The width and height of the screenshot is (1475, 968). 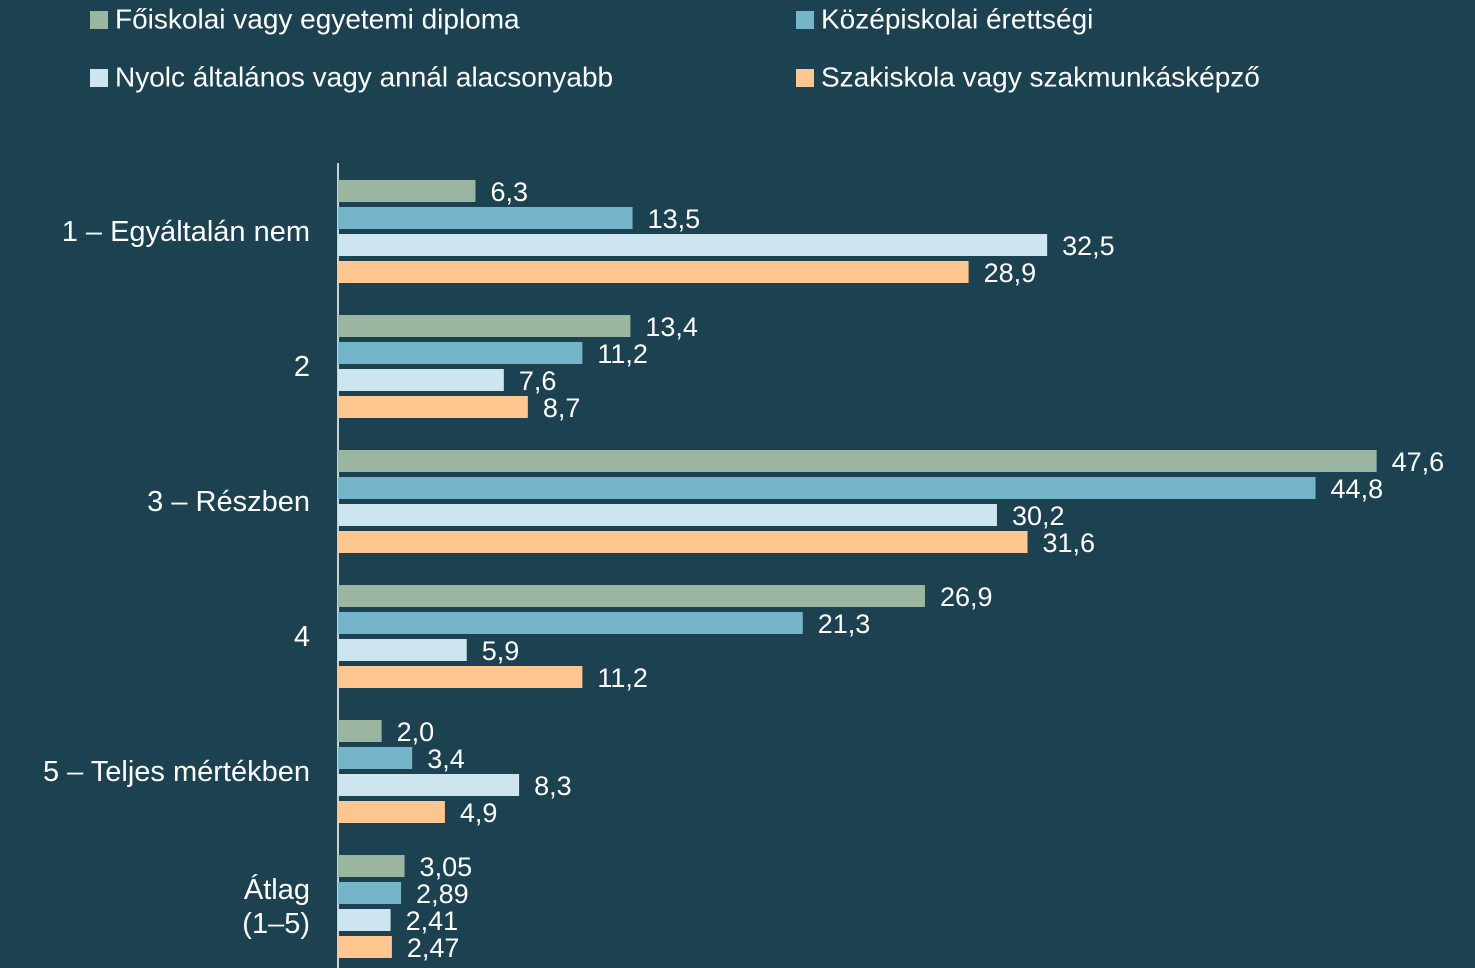 What do you see at coordinates (185, 231) in the screenshot?
I see `category-label: 1 – Egyáltalán nem` at bounding box center [185, 231].